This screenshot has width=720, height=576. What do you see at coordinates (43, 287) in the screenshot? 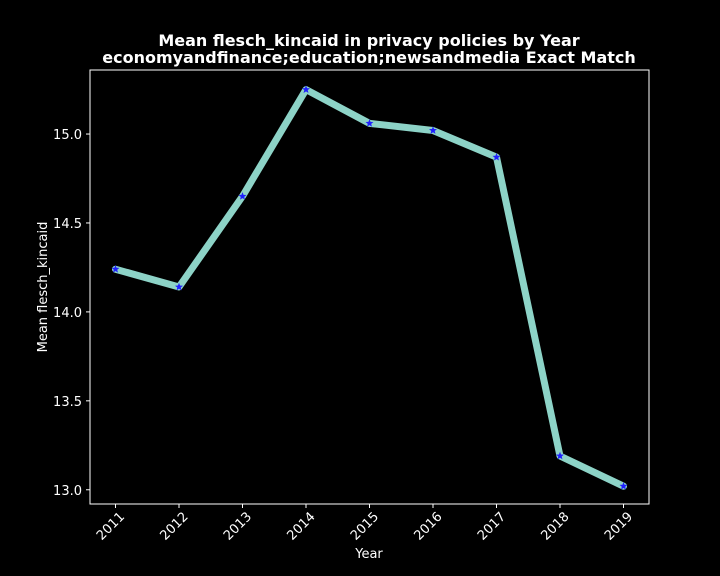
I see `y-axis-label: Mean flesch_kincaid` at bounding box center [43, 287].